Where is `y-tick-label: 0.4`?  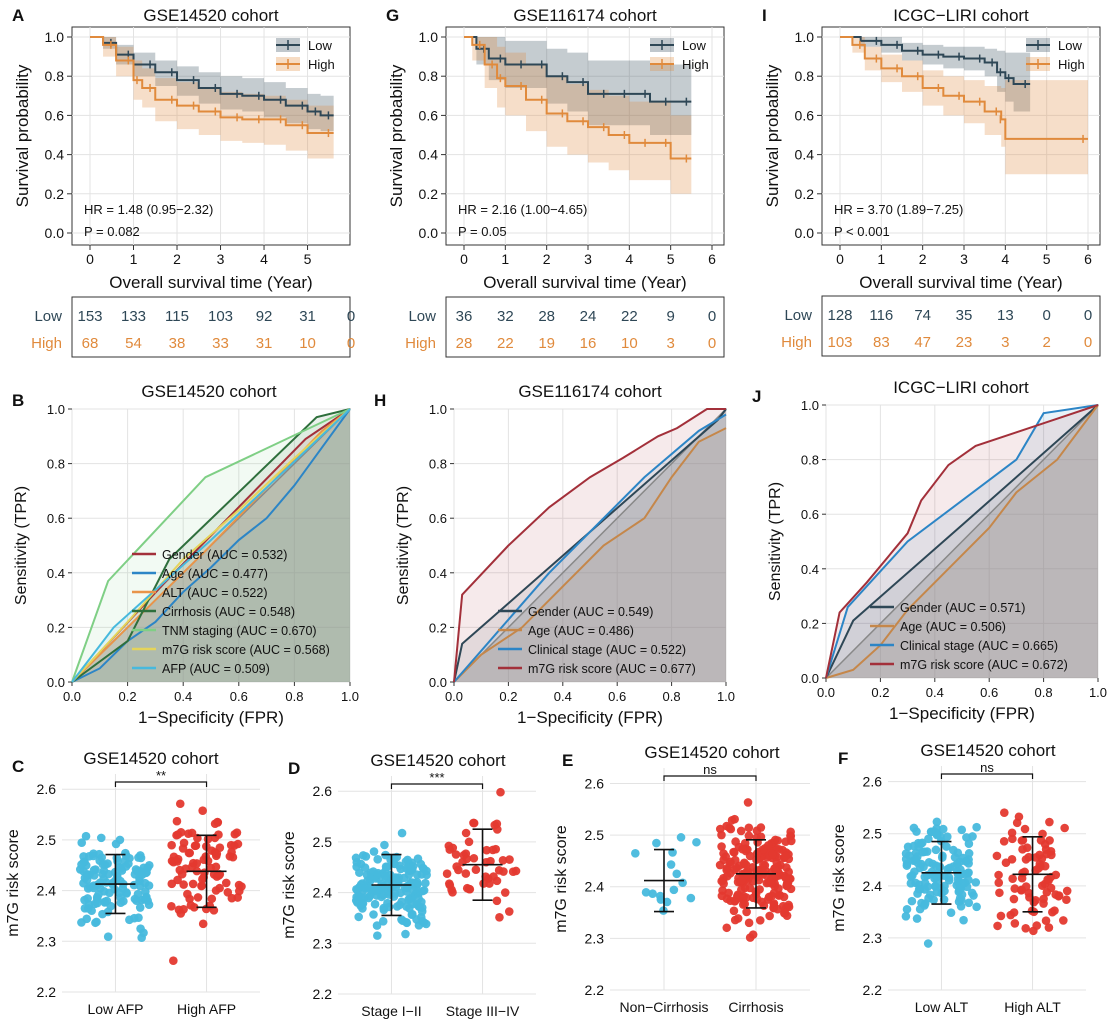
y-tick-label: 0.4 is located at coordinates (810, 569).